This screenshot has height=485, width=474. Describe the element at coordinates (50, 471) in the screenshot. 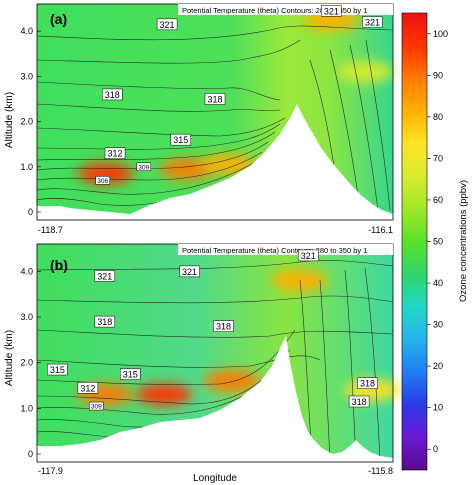

I see `panel-b-x-tick-left: -117.9` at that location.